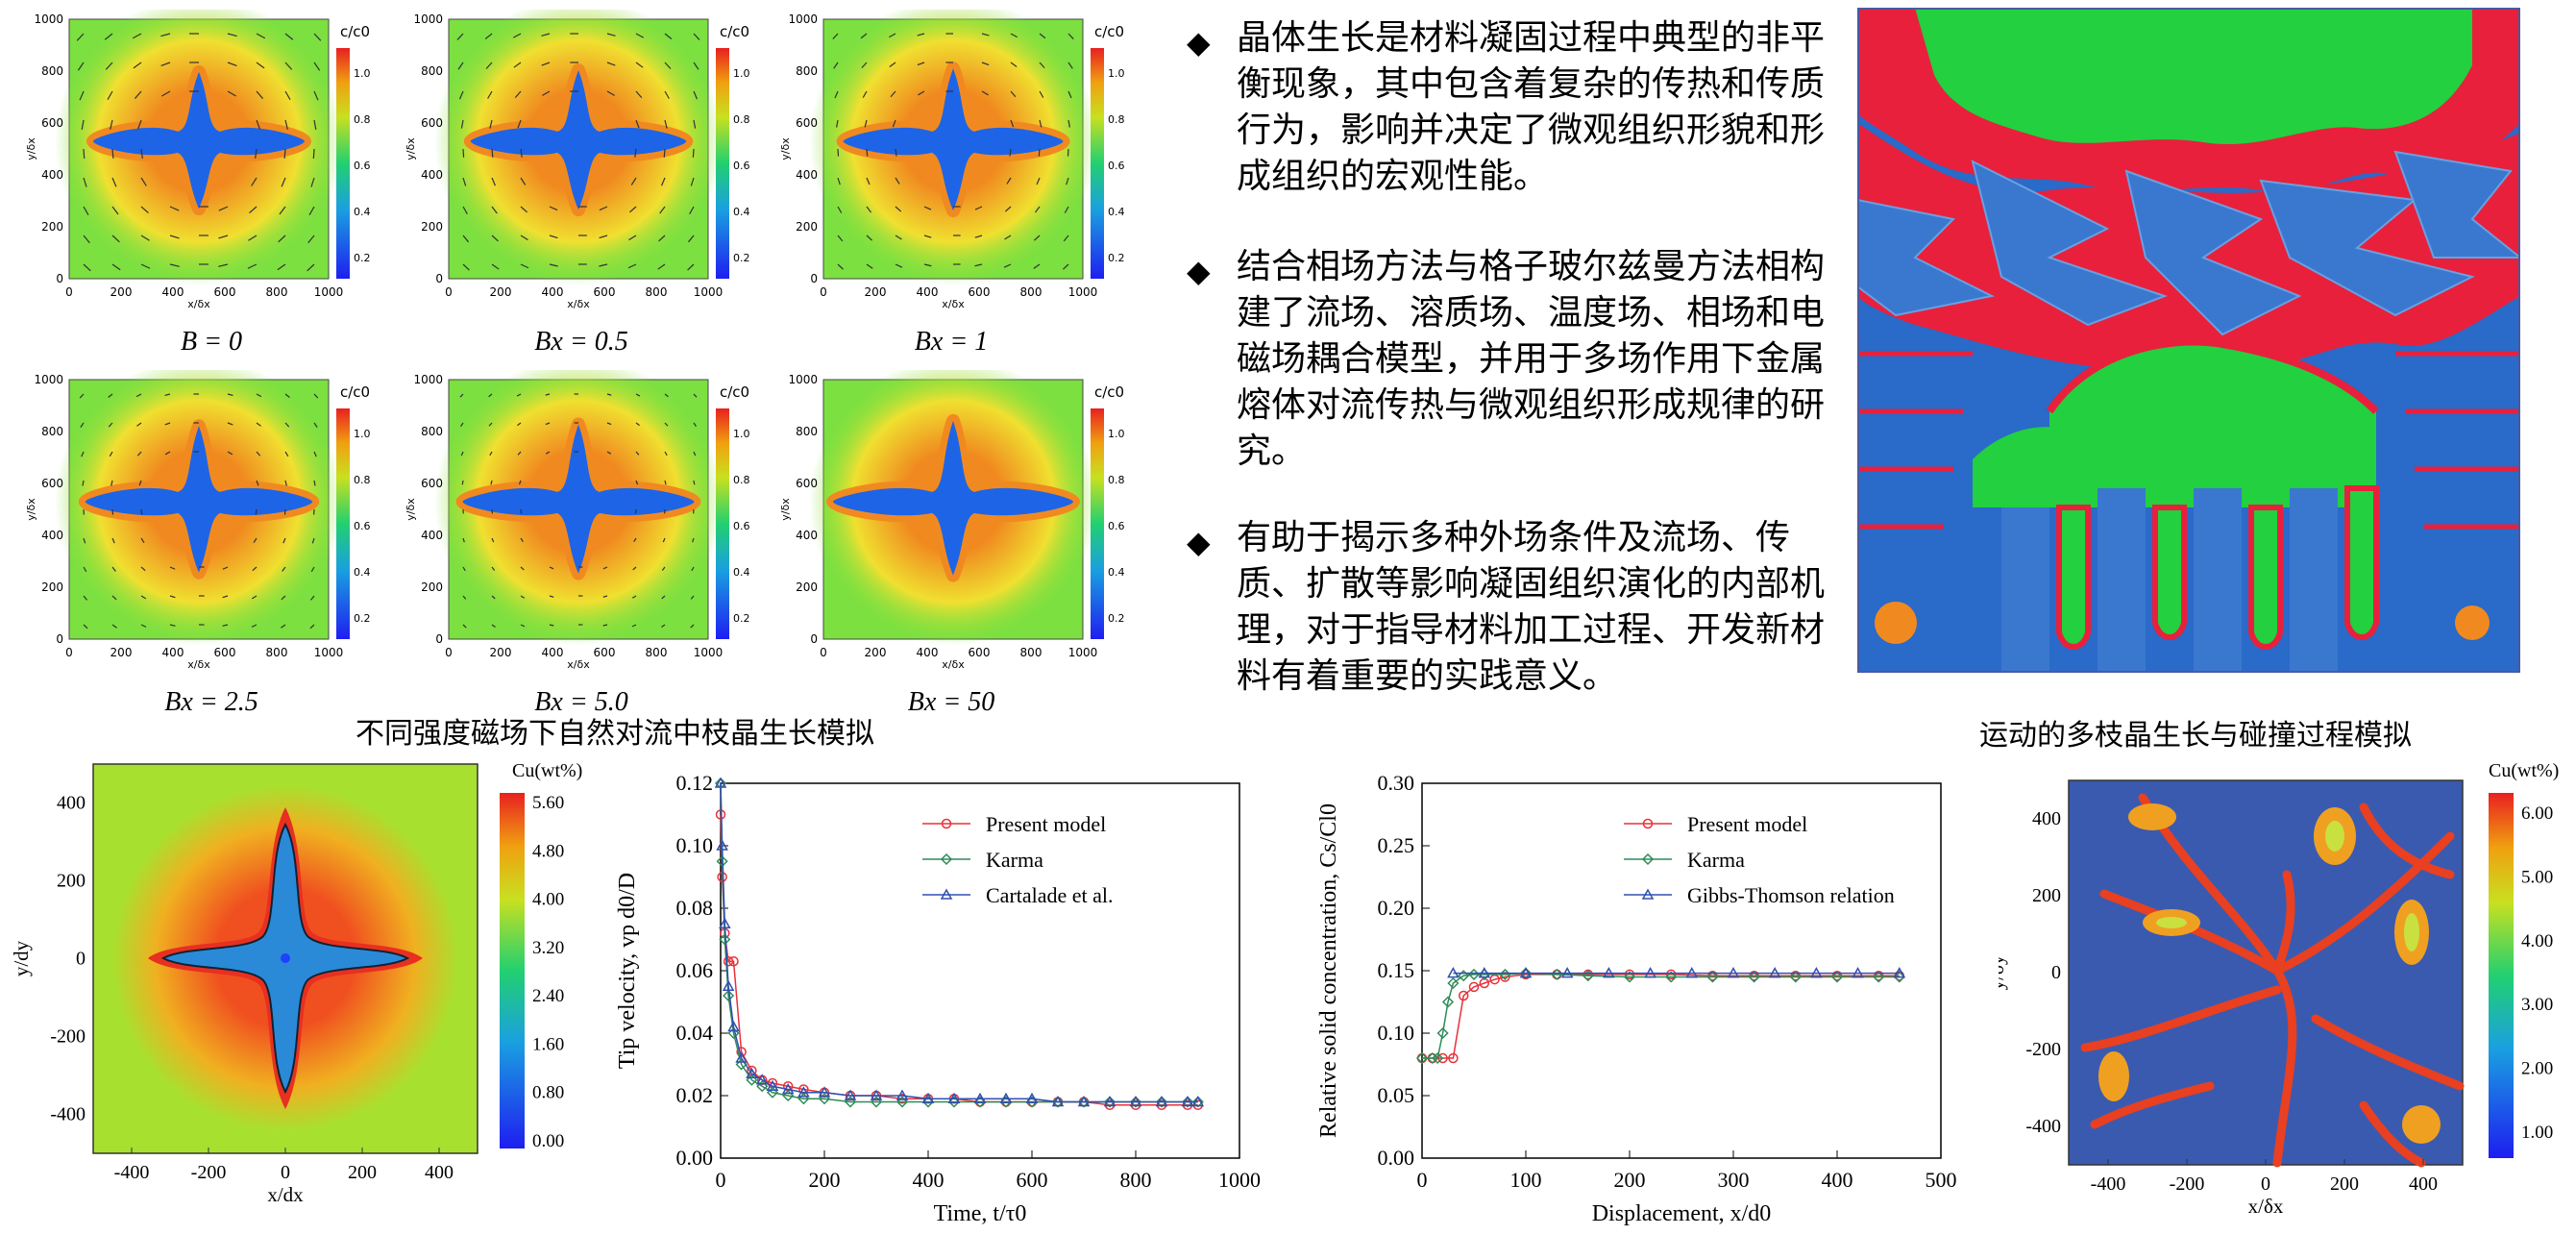 The height and width of the screenshot is (1235, 2576). Describe the element at coordinates (211, 342) in the screenshot. I see `panel-field-label: B = 0` at that location.